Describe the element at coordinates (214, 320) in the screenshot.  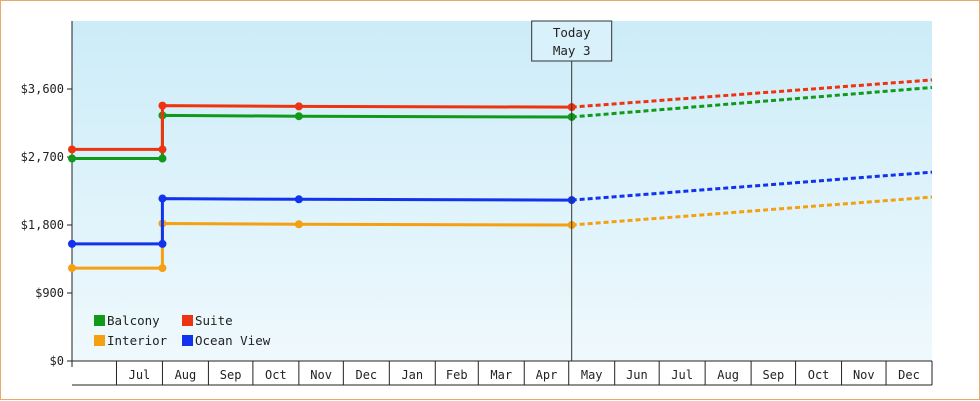
I see `legend-label: Suite` at that location.